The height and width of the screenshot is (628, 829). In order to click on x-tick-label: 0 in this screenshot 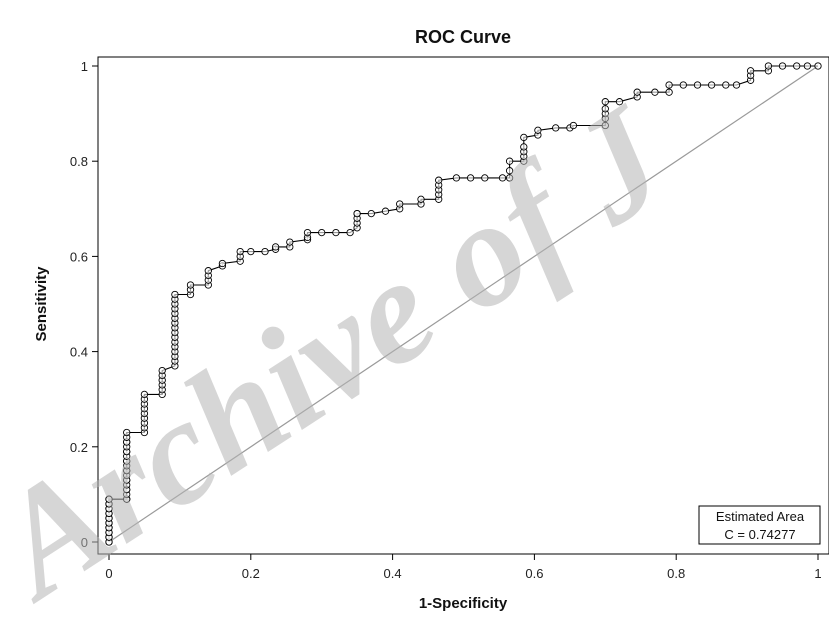, I will do `click(108, 573)`.